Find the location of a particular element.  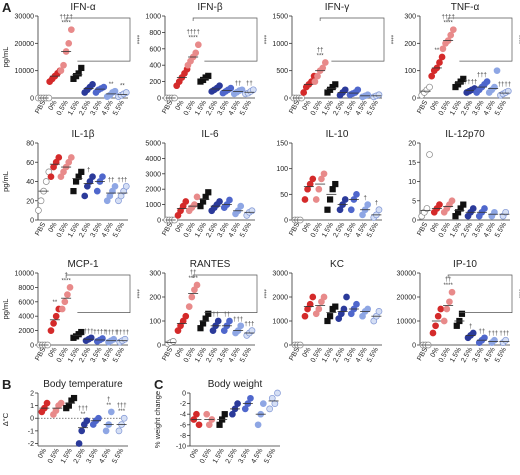

y-axis-label: pg/mL is located at coordinates (5, 181).